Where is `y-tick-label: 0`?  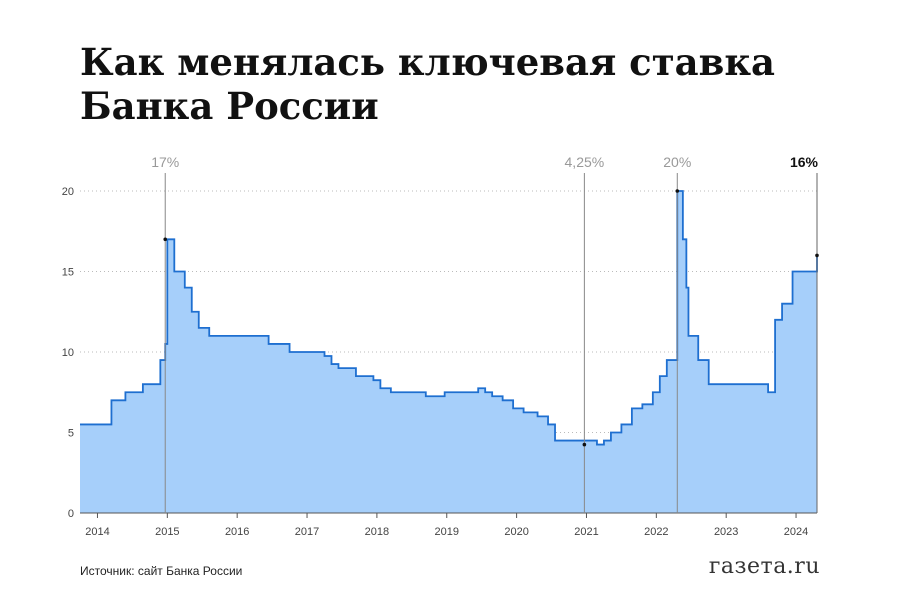 y-tick-label: 0 is located at coordinates (71, 514).